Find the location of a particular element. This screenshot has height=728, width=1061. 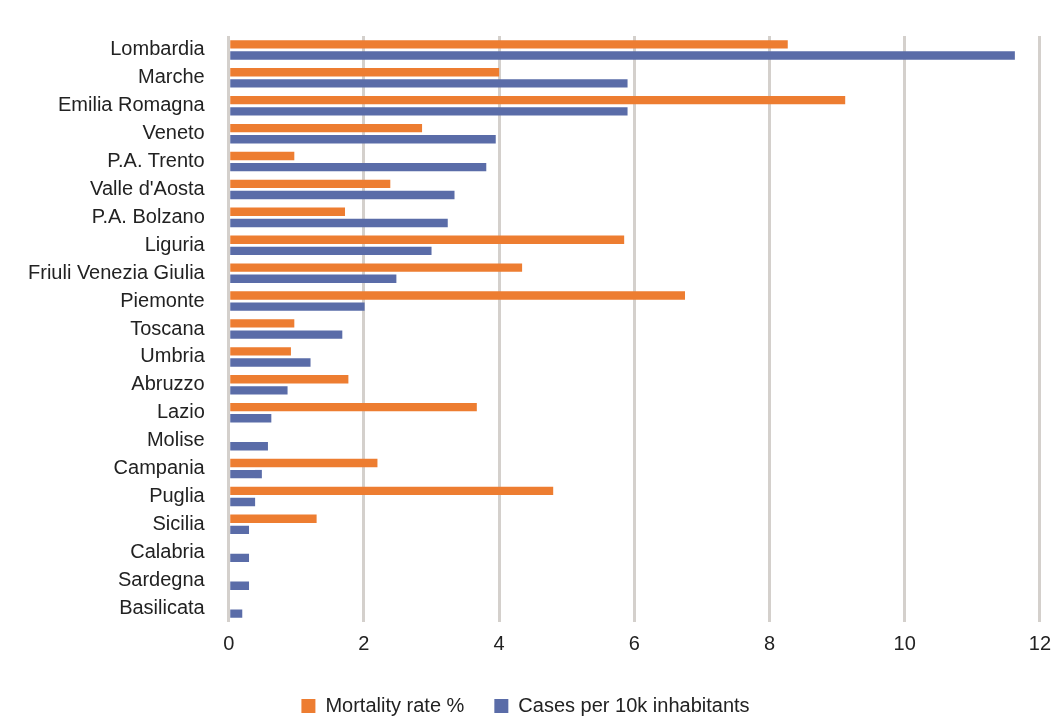

y-tick-label: Abruzzo is located at coordinates (168, 383).